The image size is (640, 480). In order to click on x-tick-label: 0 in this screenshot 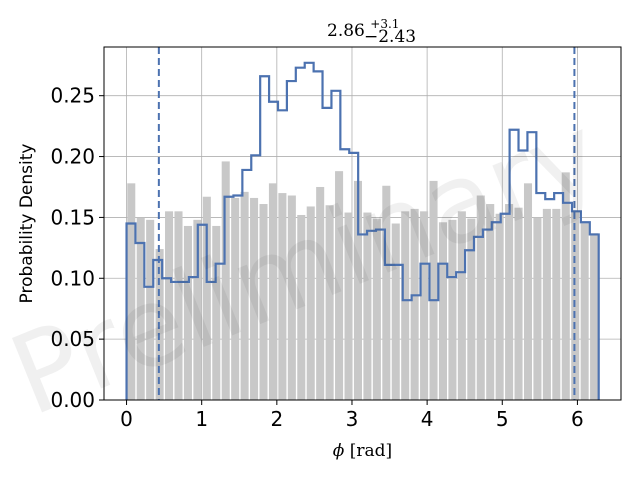, I will do `click(126, 419)`.